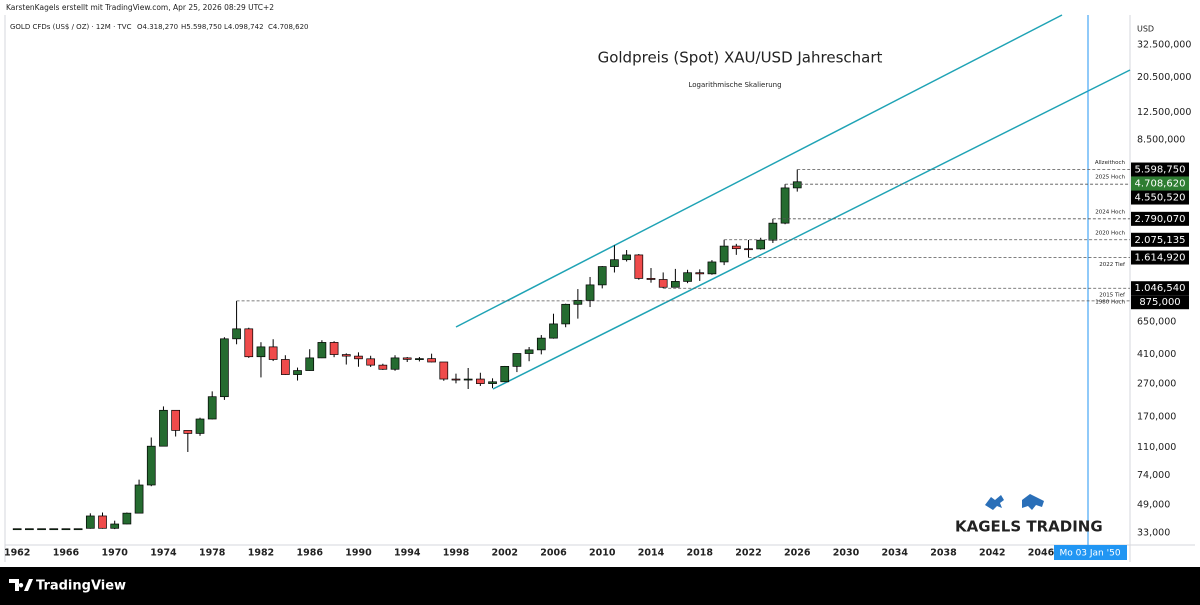 Image resolution: width=1200 pixels, height=605 pixels. I want to click on level-note: 2020 Hoch, so click(1110, 233).